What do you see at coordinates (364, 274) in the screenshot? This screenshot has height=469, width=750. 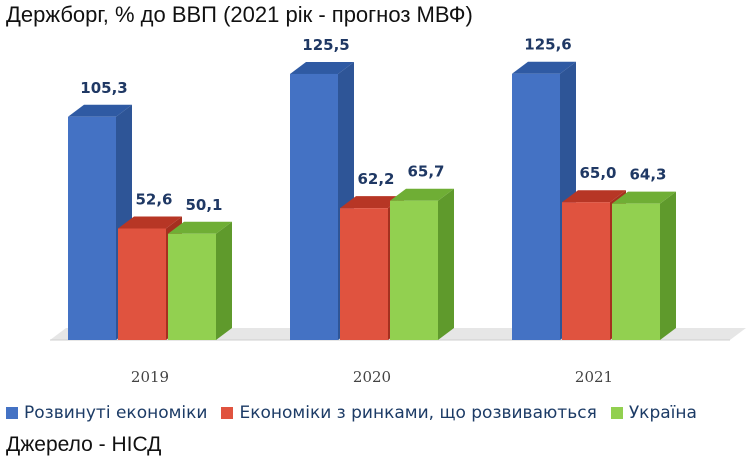 I see `bar-emerging-2020` at bounding box center [364, 274].